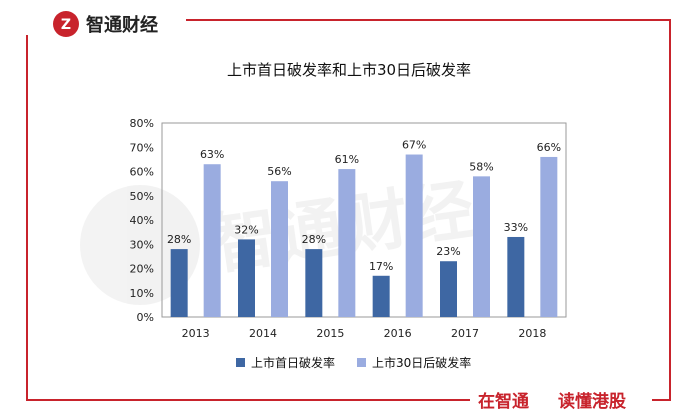 The image size is (700, 420). Describe the element at coordinates (142, 293) in the screenshot. I see `y-tick-label: 10%` at that location.